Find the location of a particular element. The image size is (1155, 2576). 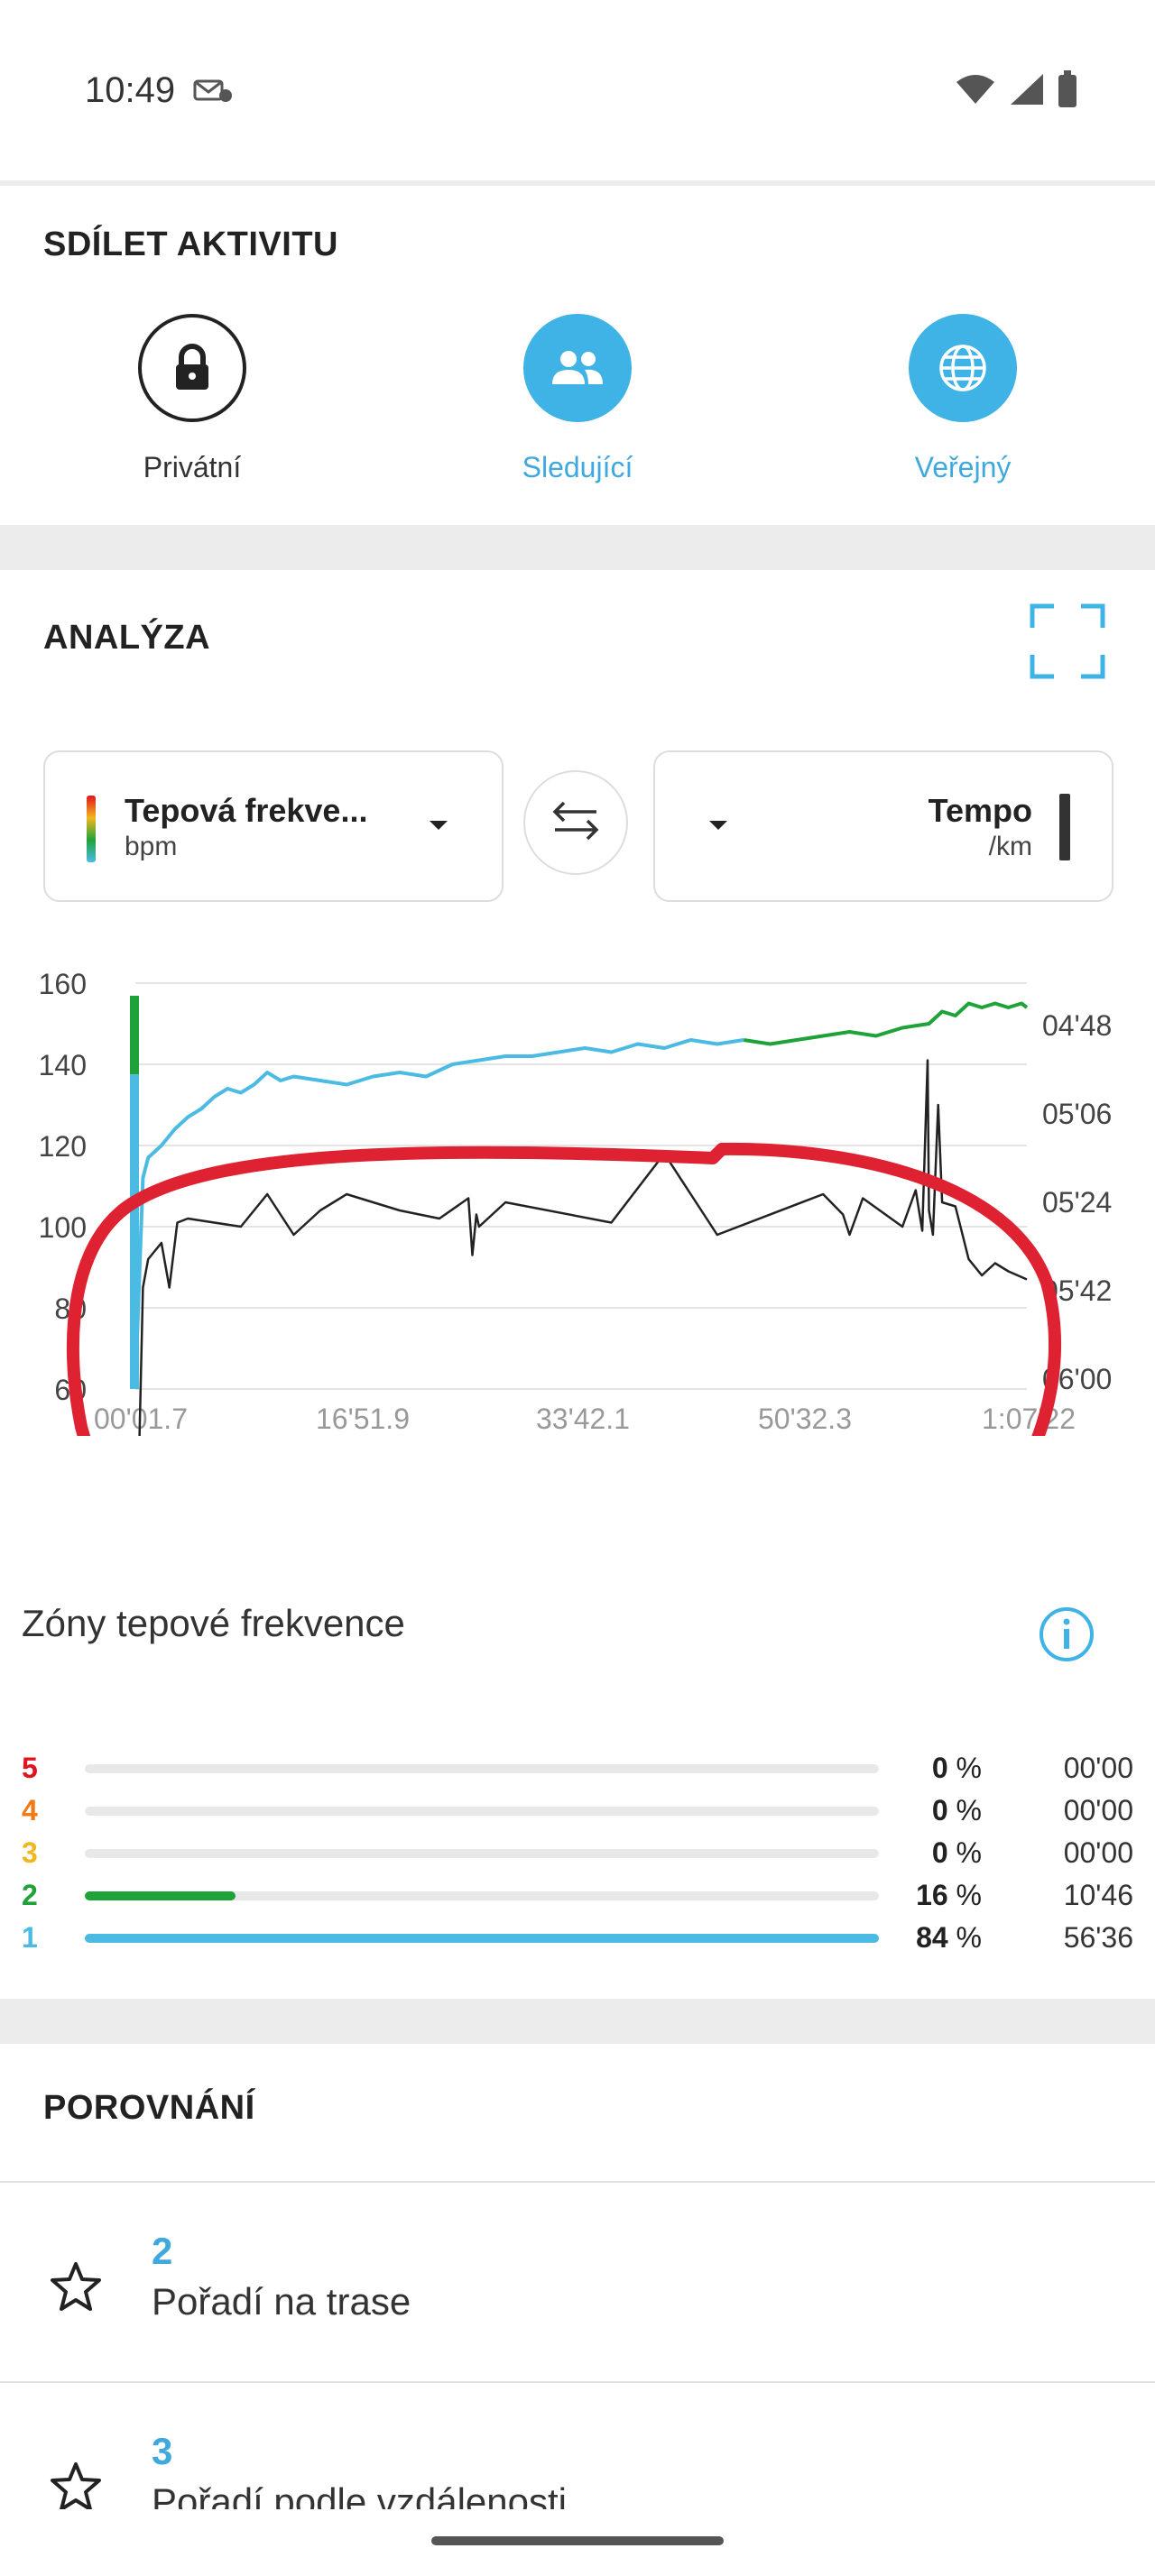

zone-number: 3 is located at coordinates (30, 1852).